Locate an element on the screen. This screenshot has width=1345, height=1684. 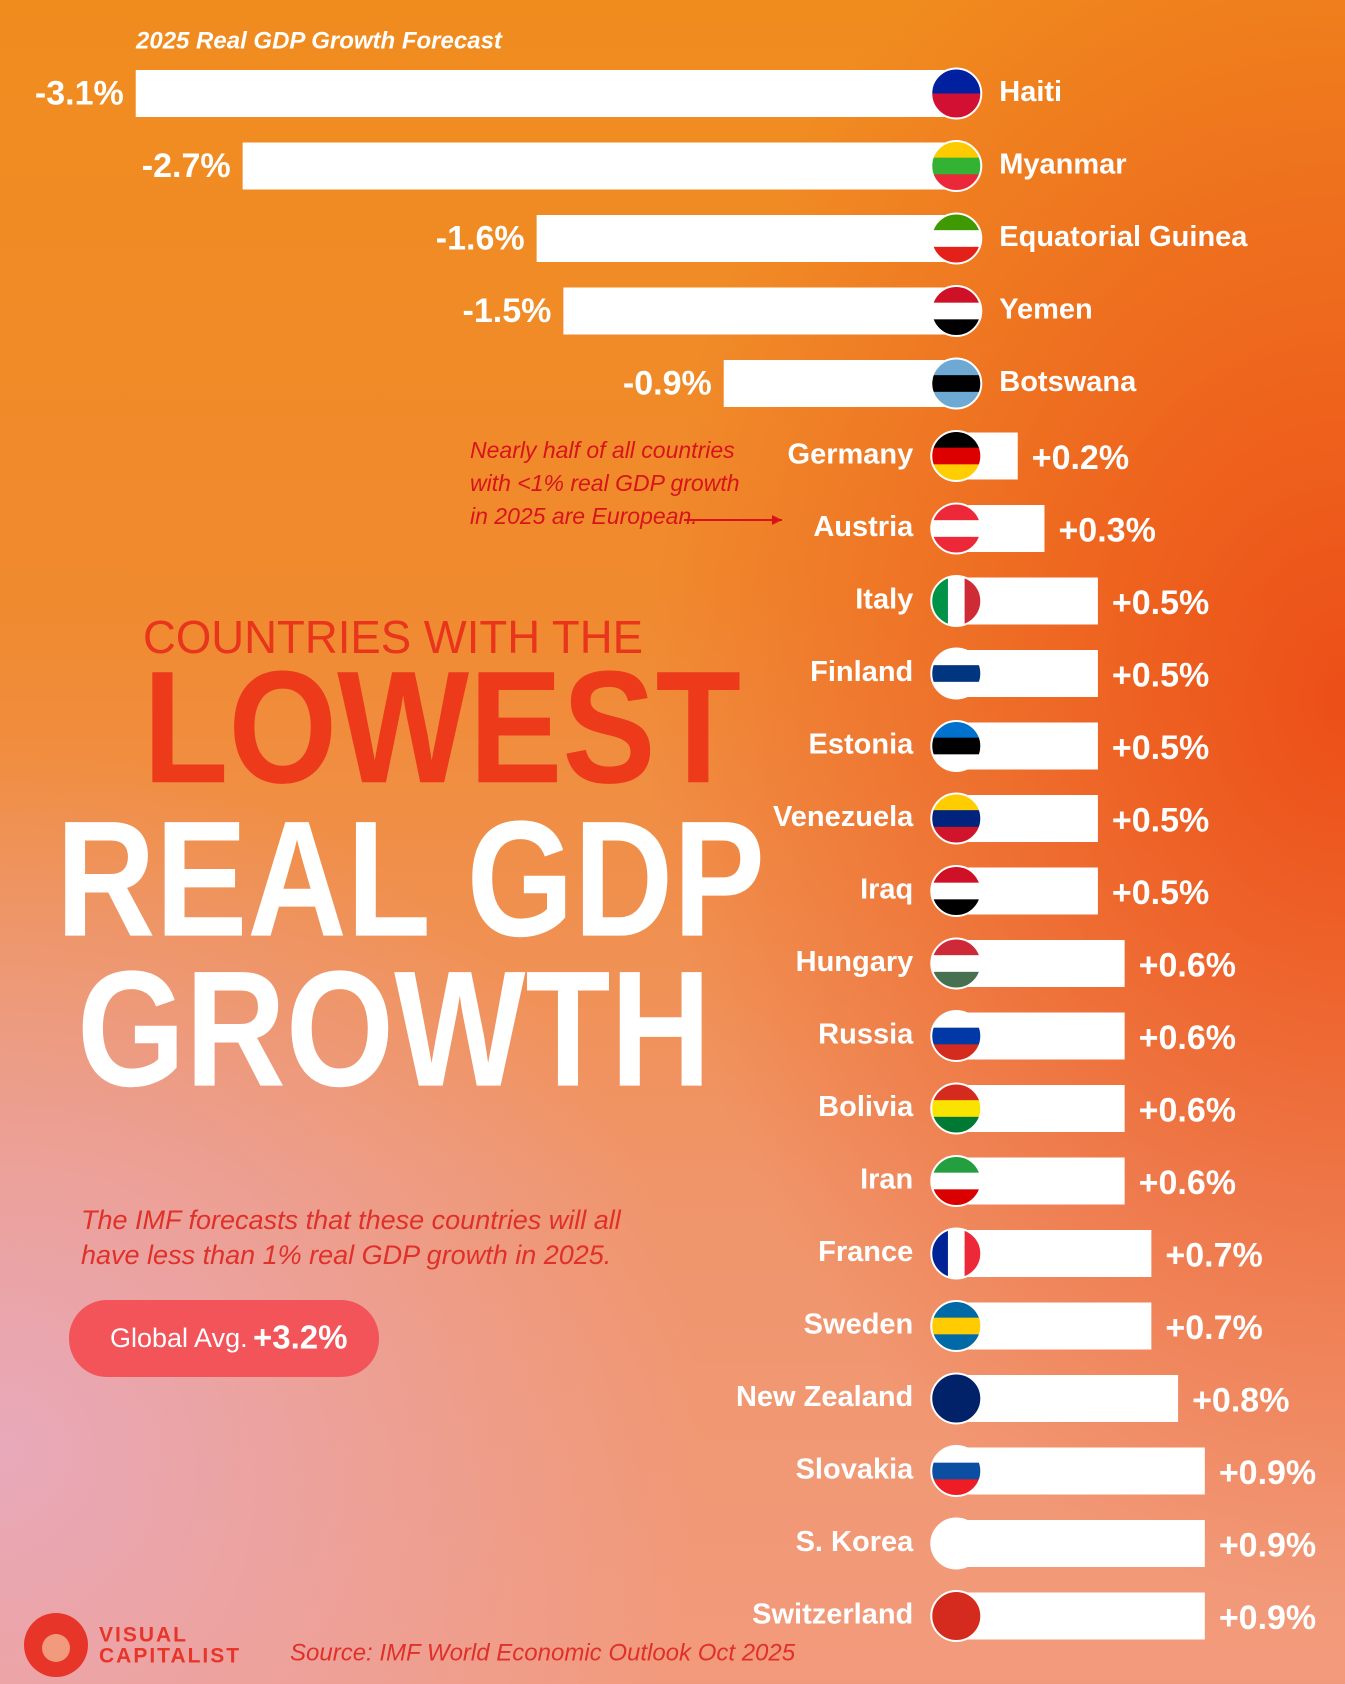
value-label: +0.2% is located at coordinates (1080, 458).